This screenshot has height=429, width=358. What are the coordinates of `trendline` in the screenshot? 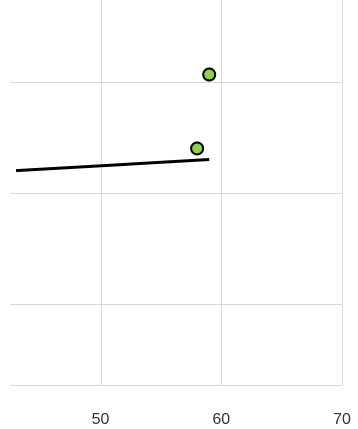 It's located at (112, 165).